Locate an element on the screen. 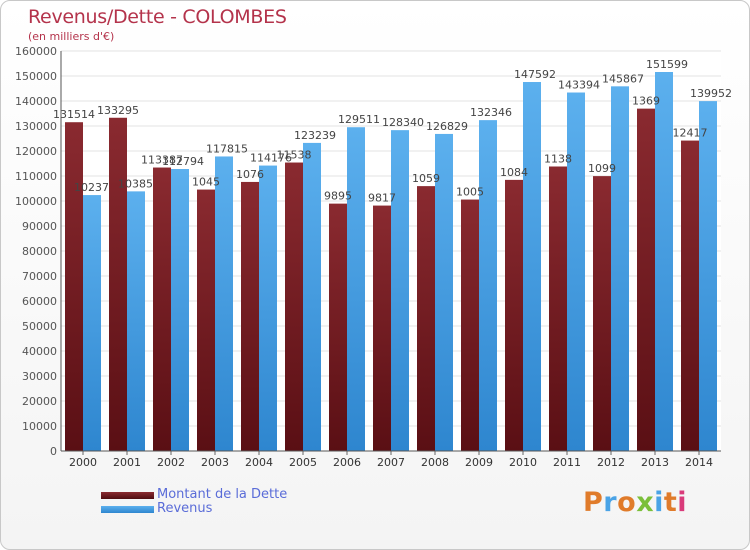 Image resolution: width=750 pixels, height=550 pixels. x-tick-label: 2011 is located at coordinates (567, 462).